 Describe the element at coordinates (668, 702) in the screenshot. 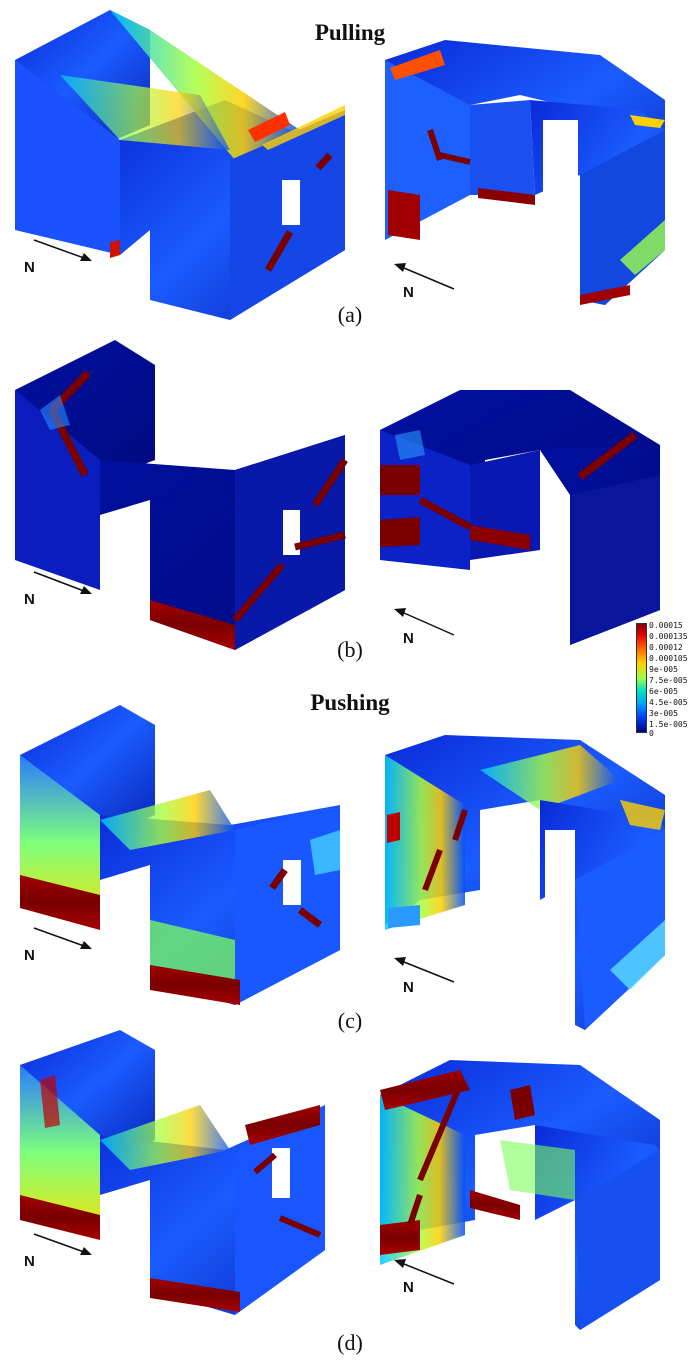

I see `legend-label: 4.5e-005` at that location.